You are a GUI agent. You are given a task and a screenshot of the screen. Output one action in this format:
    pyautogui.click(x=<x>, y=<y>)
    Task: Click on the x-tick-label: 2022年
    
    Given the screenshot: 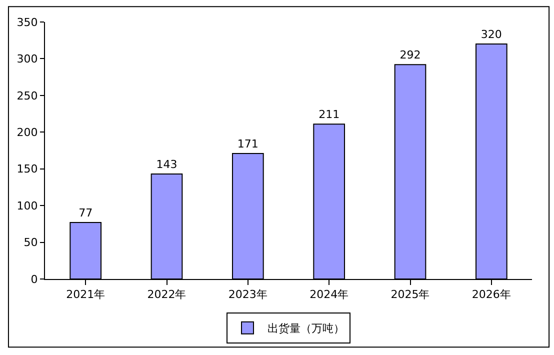 What is the action you would take?
    pyautogui.click(x=166, y=295)
    